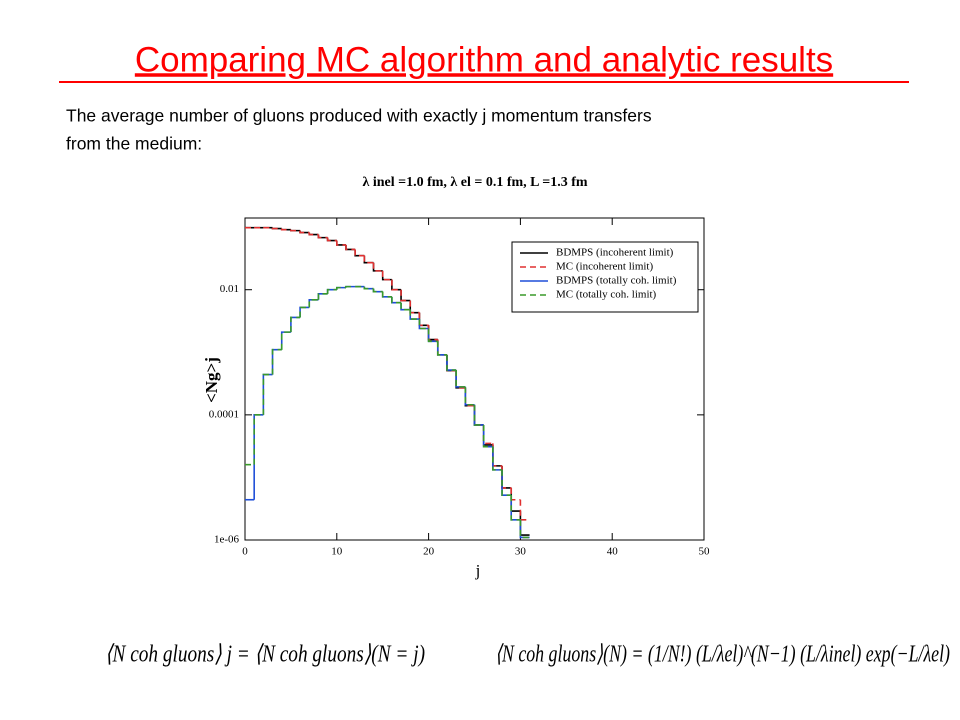 The width and height of the screenshot is (960, 720). Describe the element at coordinates (265, 655) in the screenshot. I see `equation: ⟨N coh gluons⟩ j = ⟨N coh gluons⟩(N = j)` at that location.